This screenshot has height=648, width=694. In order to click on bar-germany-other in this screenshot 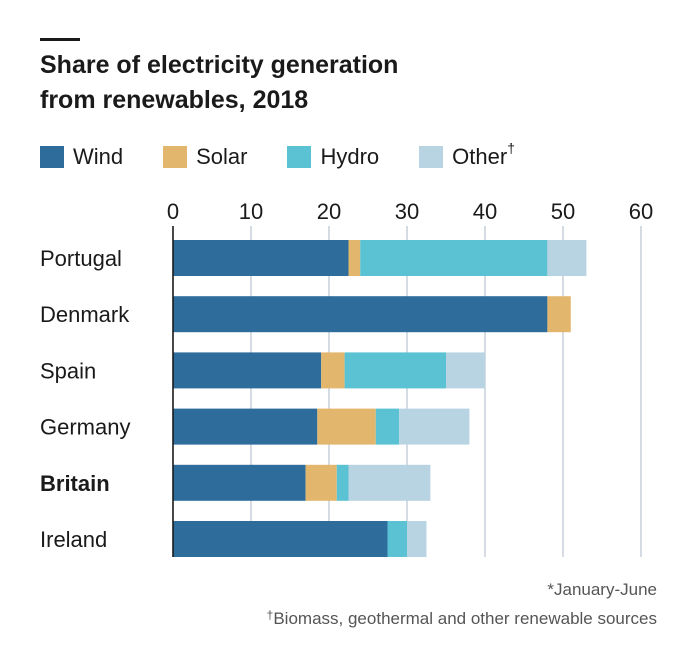, I will do `click(434, 426)`.